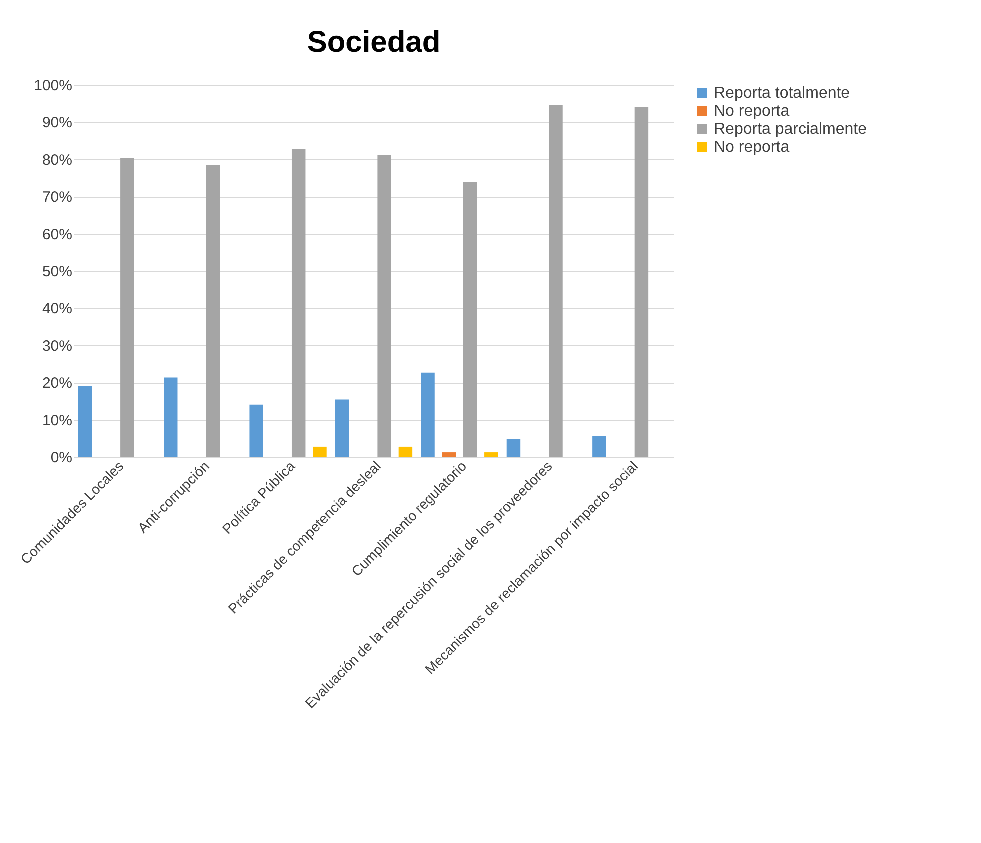  What do you see at coordinates (57, 346) in the screenshot?
I see `y-tick-label: 30%` at bounding box center [57, 346].